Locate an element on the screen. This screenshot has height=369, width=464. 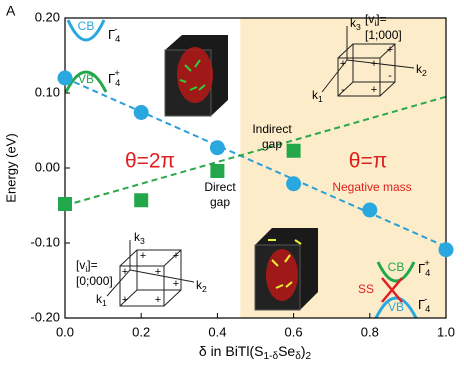
cb-band is located at coordinates (86, 30).